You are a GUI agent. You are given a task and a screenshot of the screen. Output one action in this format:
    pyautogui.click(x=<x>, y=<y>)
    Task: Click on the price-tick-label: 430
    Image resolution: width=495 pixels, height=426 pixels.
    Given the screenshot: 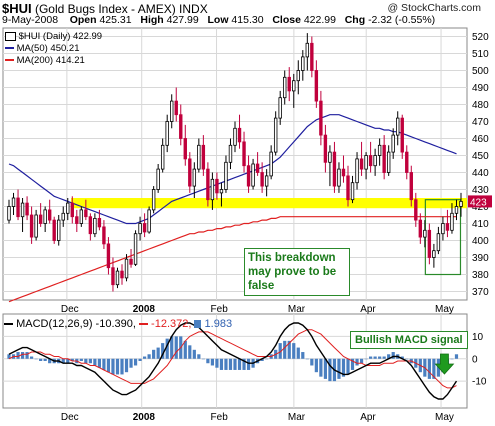 What is the action you would take?
    pyautogui.click(x=480, y=190)
    